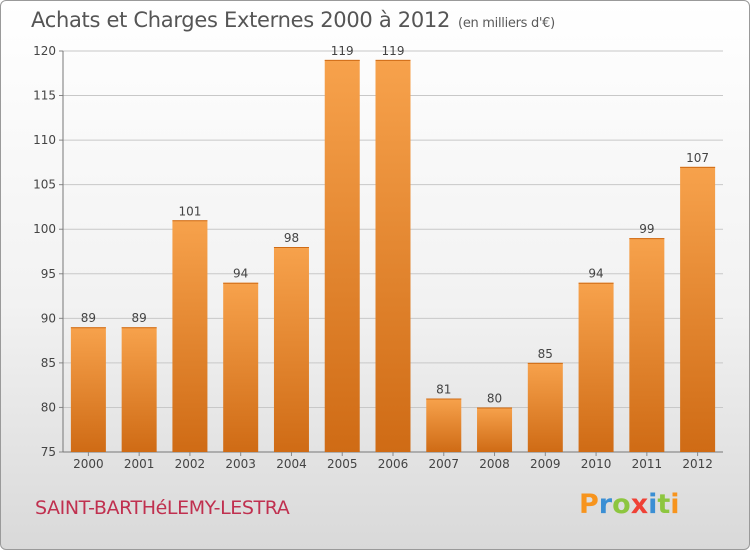 This screenshot has width=750, height=550. I want to click on x-tick-label: 2009, so click(545, 464).